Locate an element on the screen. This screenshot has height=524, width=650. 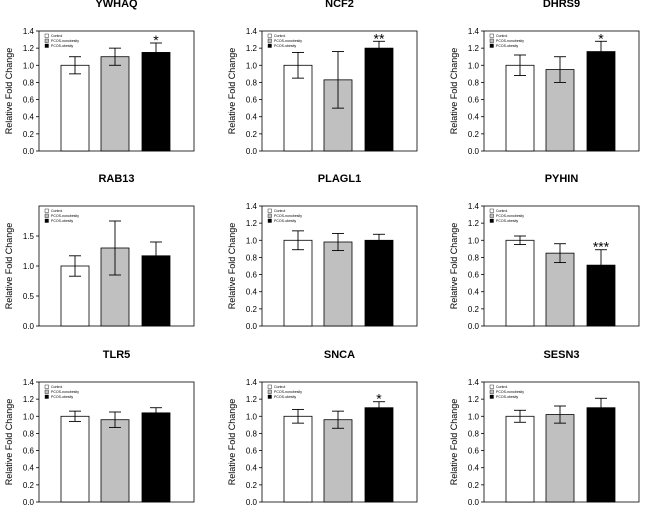
panel-title: SNCA is located at coordinates (339, 355).